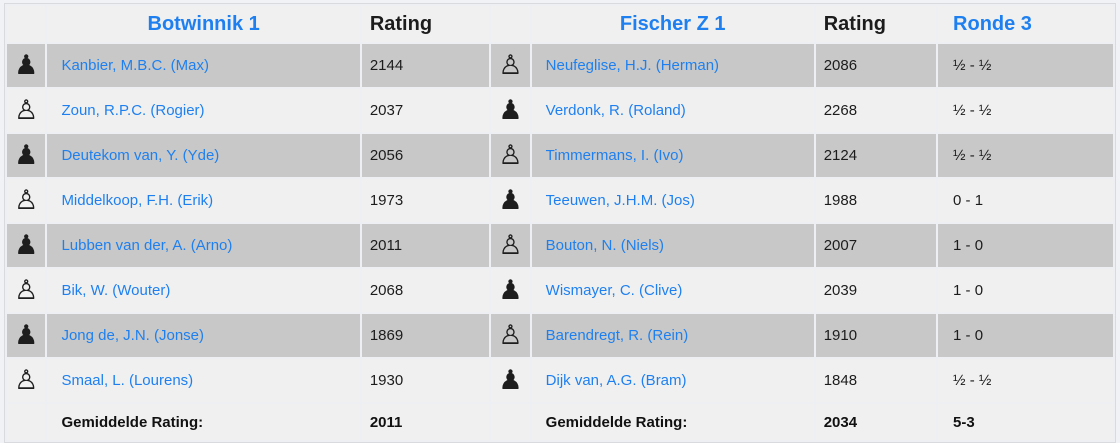  Describe the element at coordinates (672, 422) in the screenshot. I see `away-average-rating-label: Gemiddelde Rating:` at that location.